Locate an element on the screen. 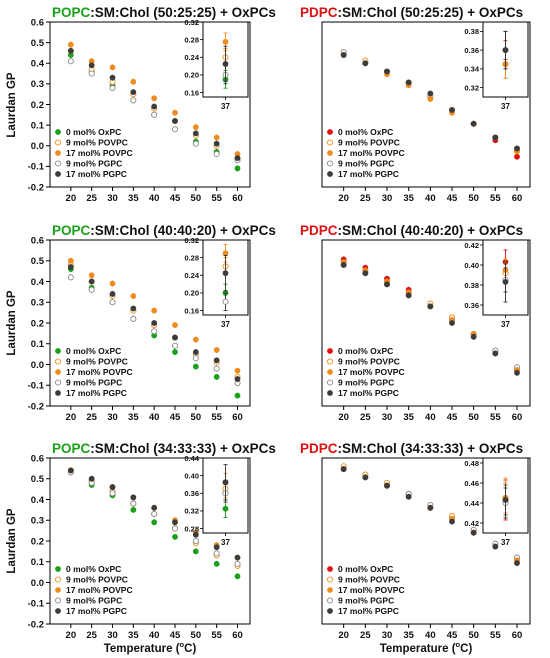 Image resolution: width=550 pixels, height=658 pixels. inset-y-tick-label: 0.32 is located at coordinates (471, 87).